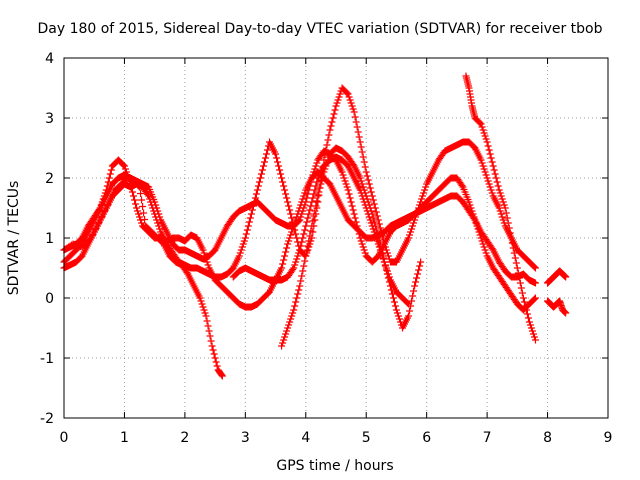 This screenshot has height=480, width=640. Describe the element at coordinates (49, 59) in the screenshot. I see `y-tick-label: 4` at that location.